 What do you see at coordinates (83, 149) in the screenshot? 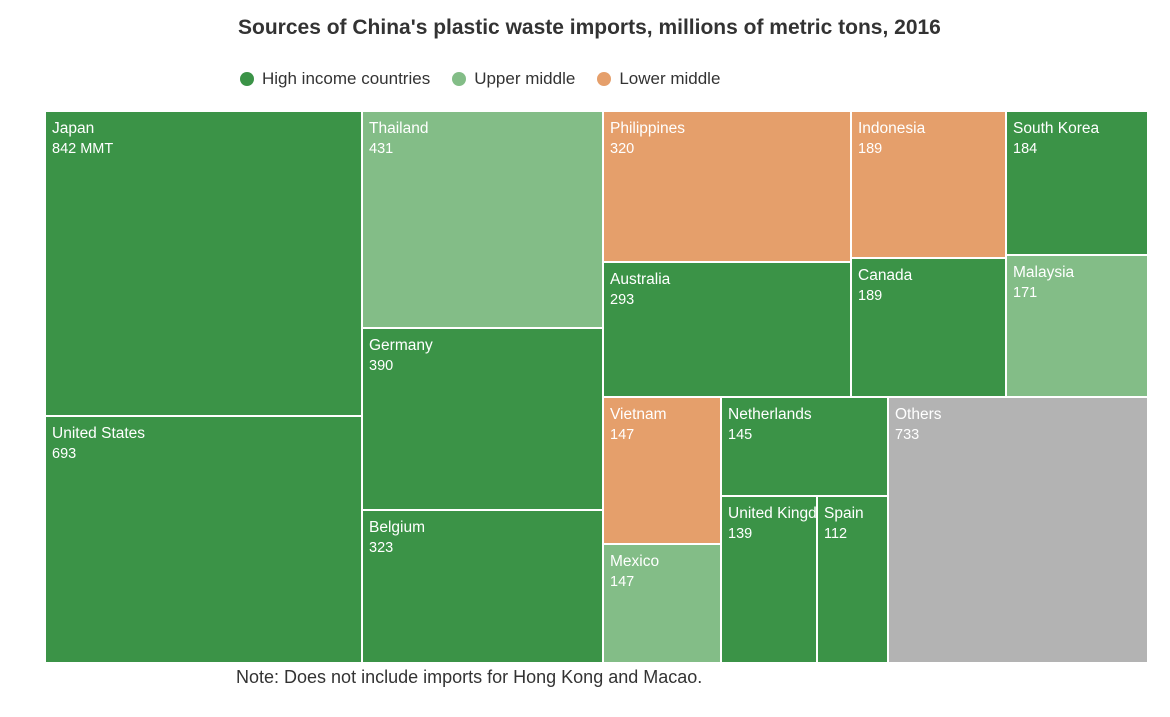
I see `treemap-cell-value: 842 MMT` at bounding box center [83, 149].